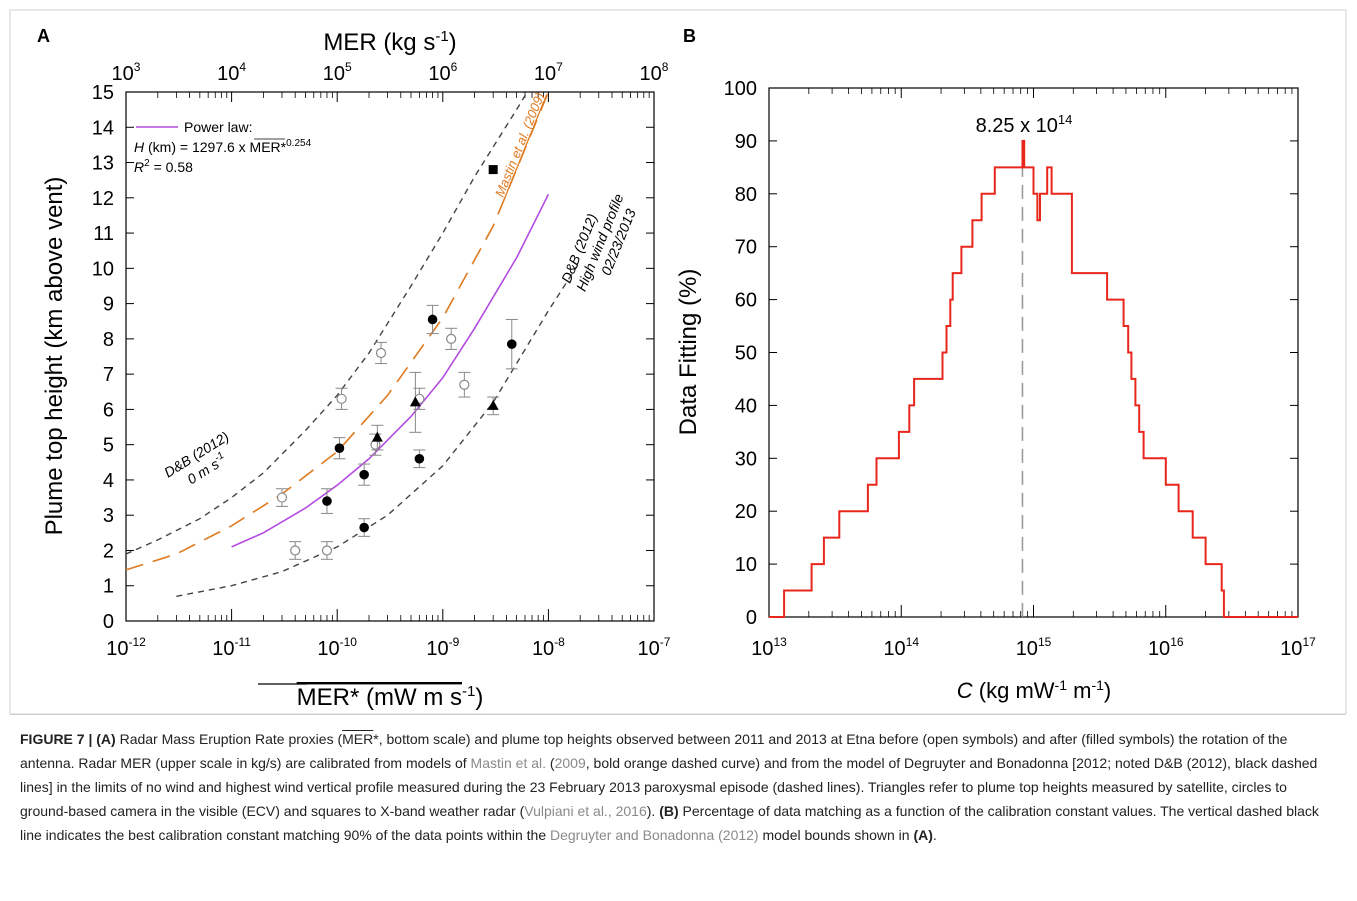  Describe the element at coordinates (223, 146) in the screenshot. I see `legend-equation: H (km) = 1297.6 x MER*0.254` at that location.